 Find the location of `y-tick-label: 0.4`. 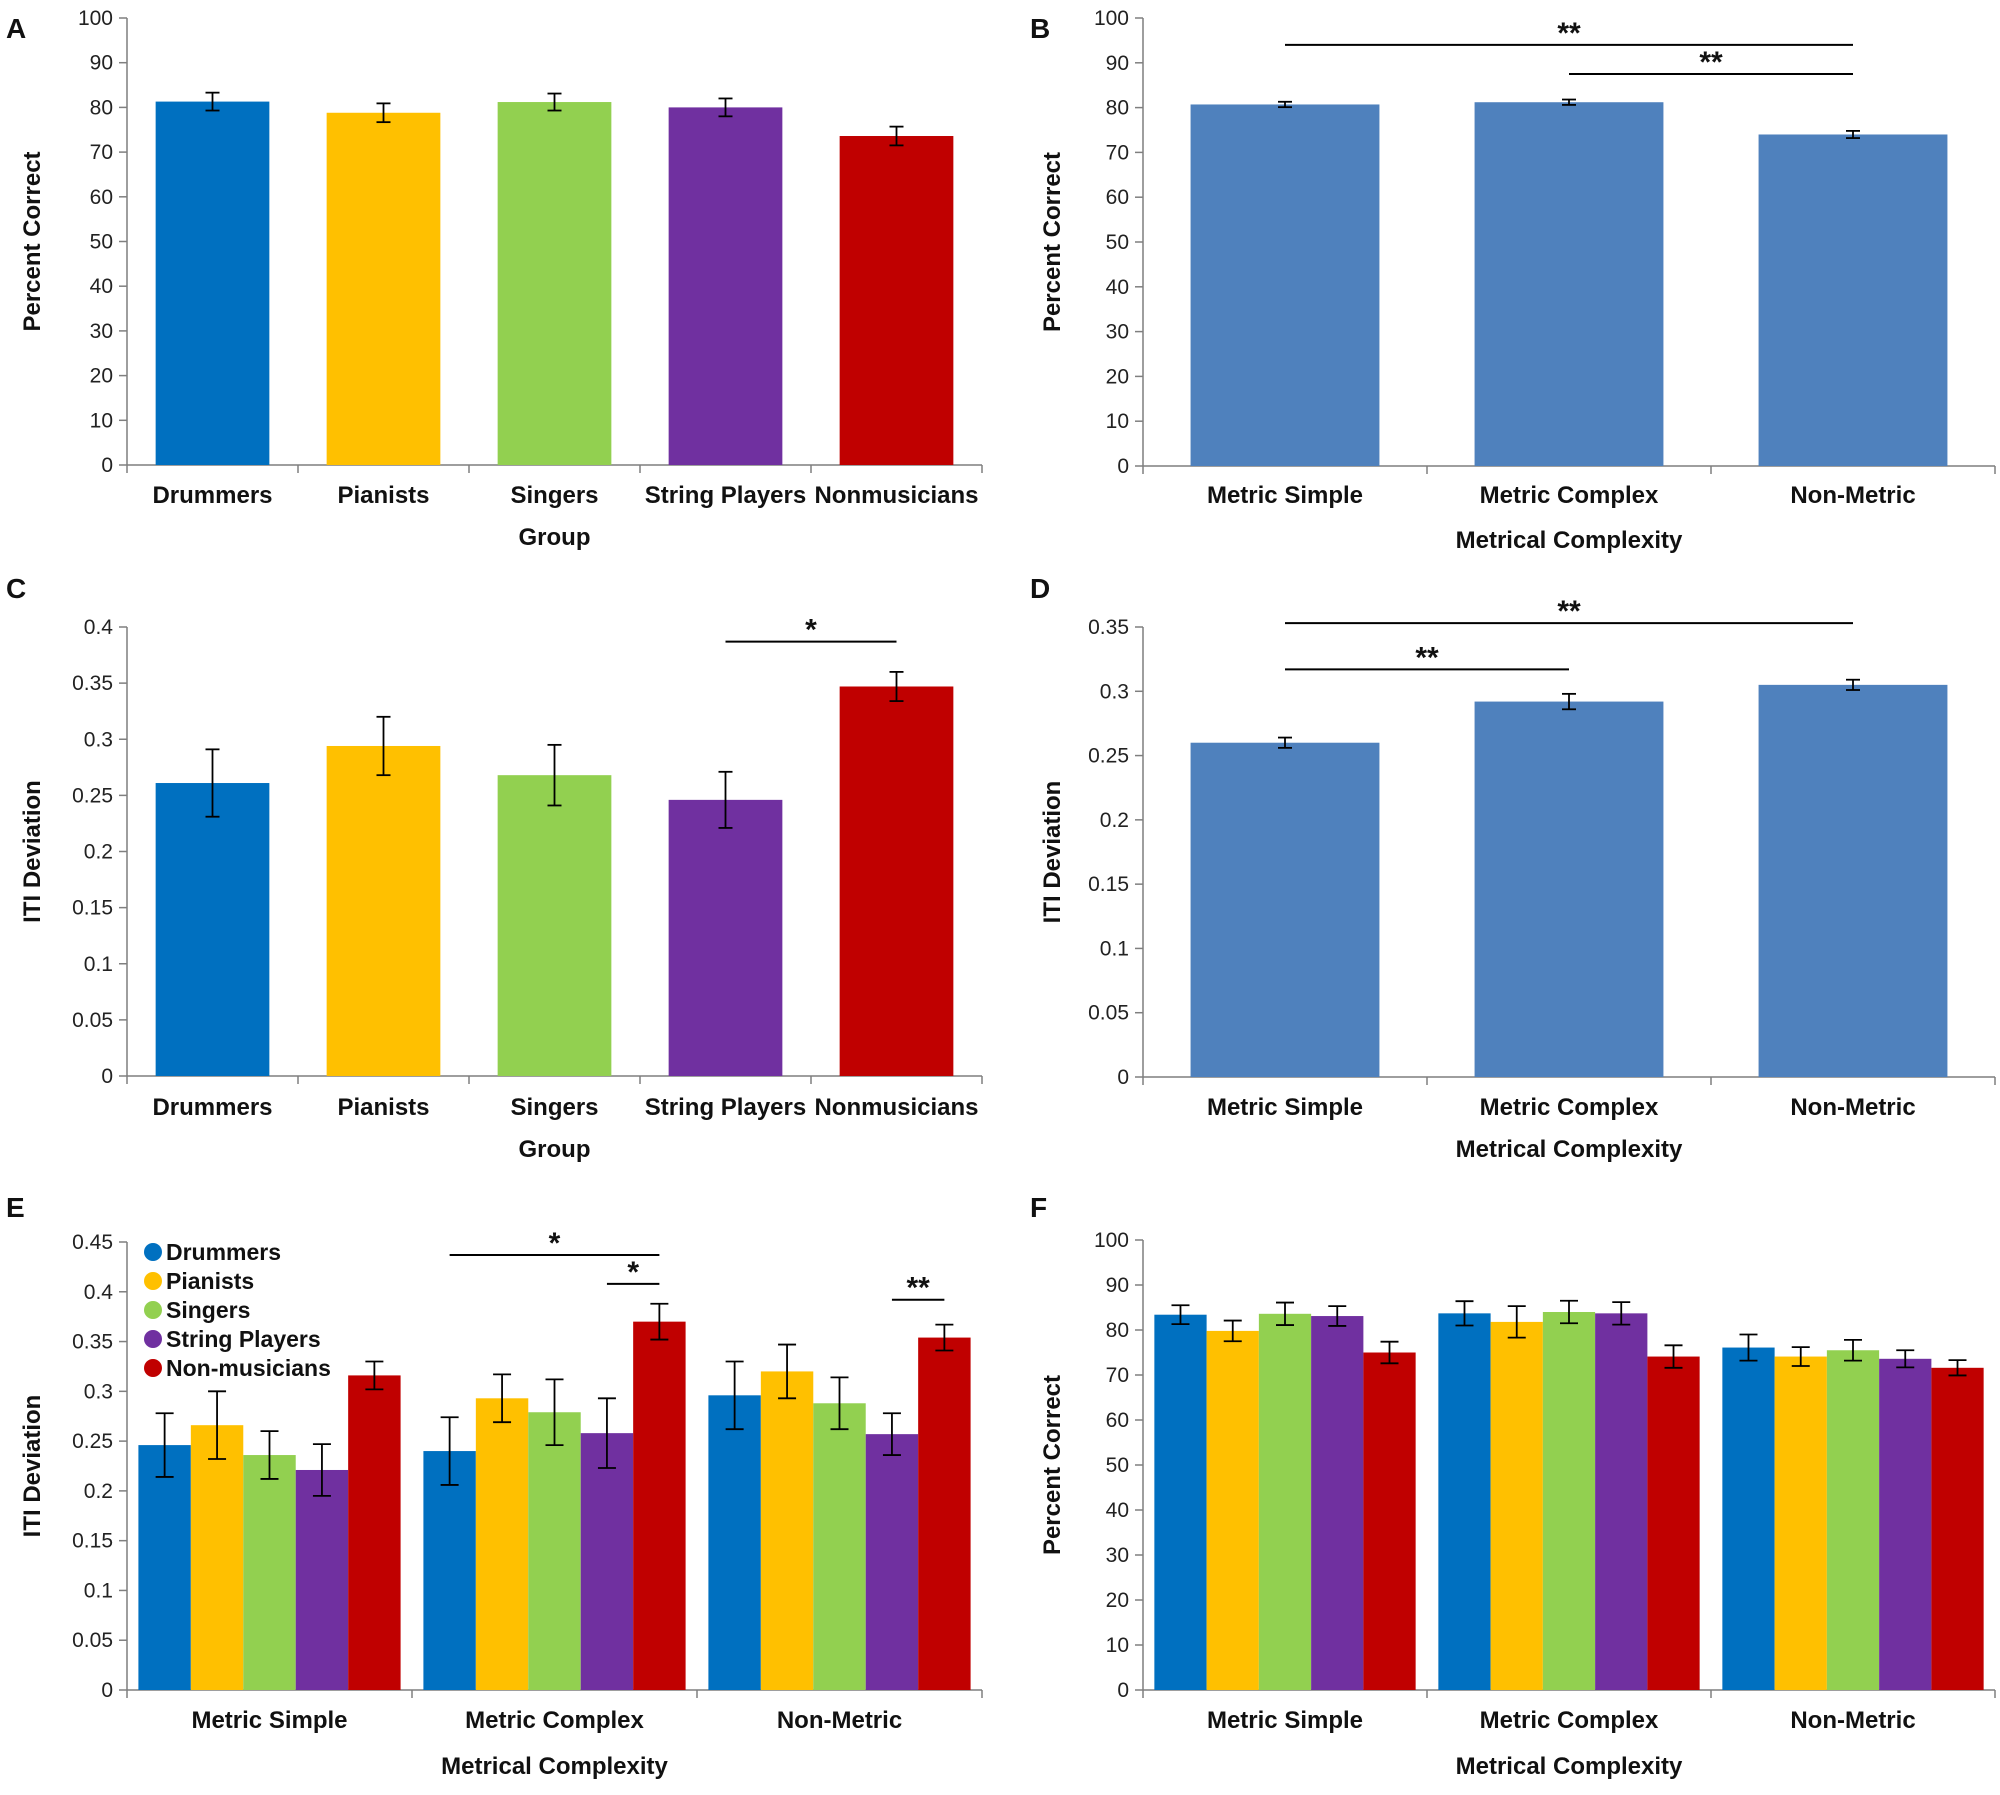

y-tick-label: 0.4 is located at coordinates (99, 627).